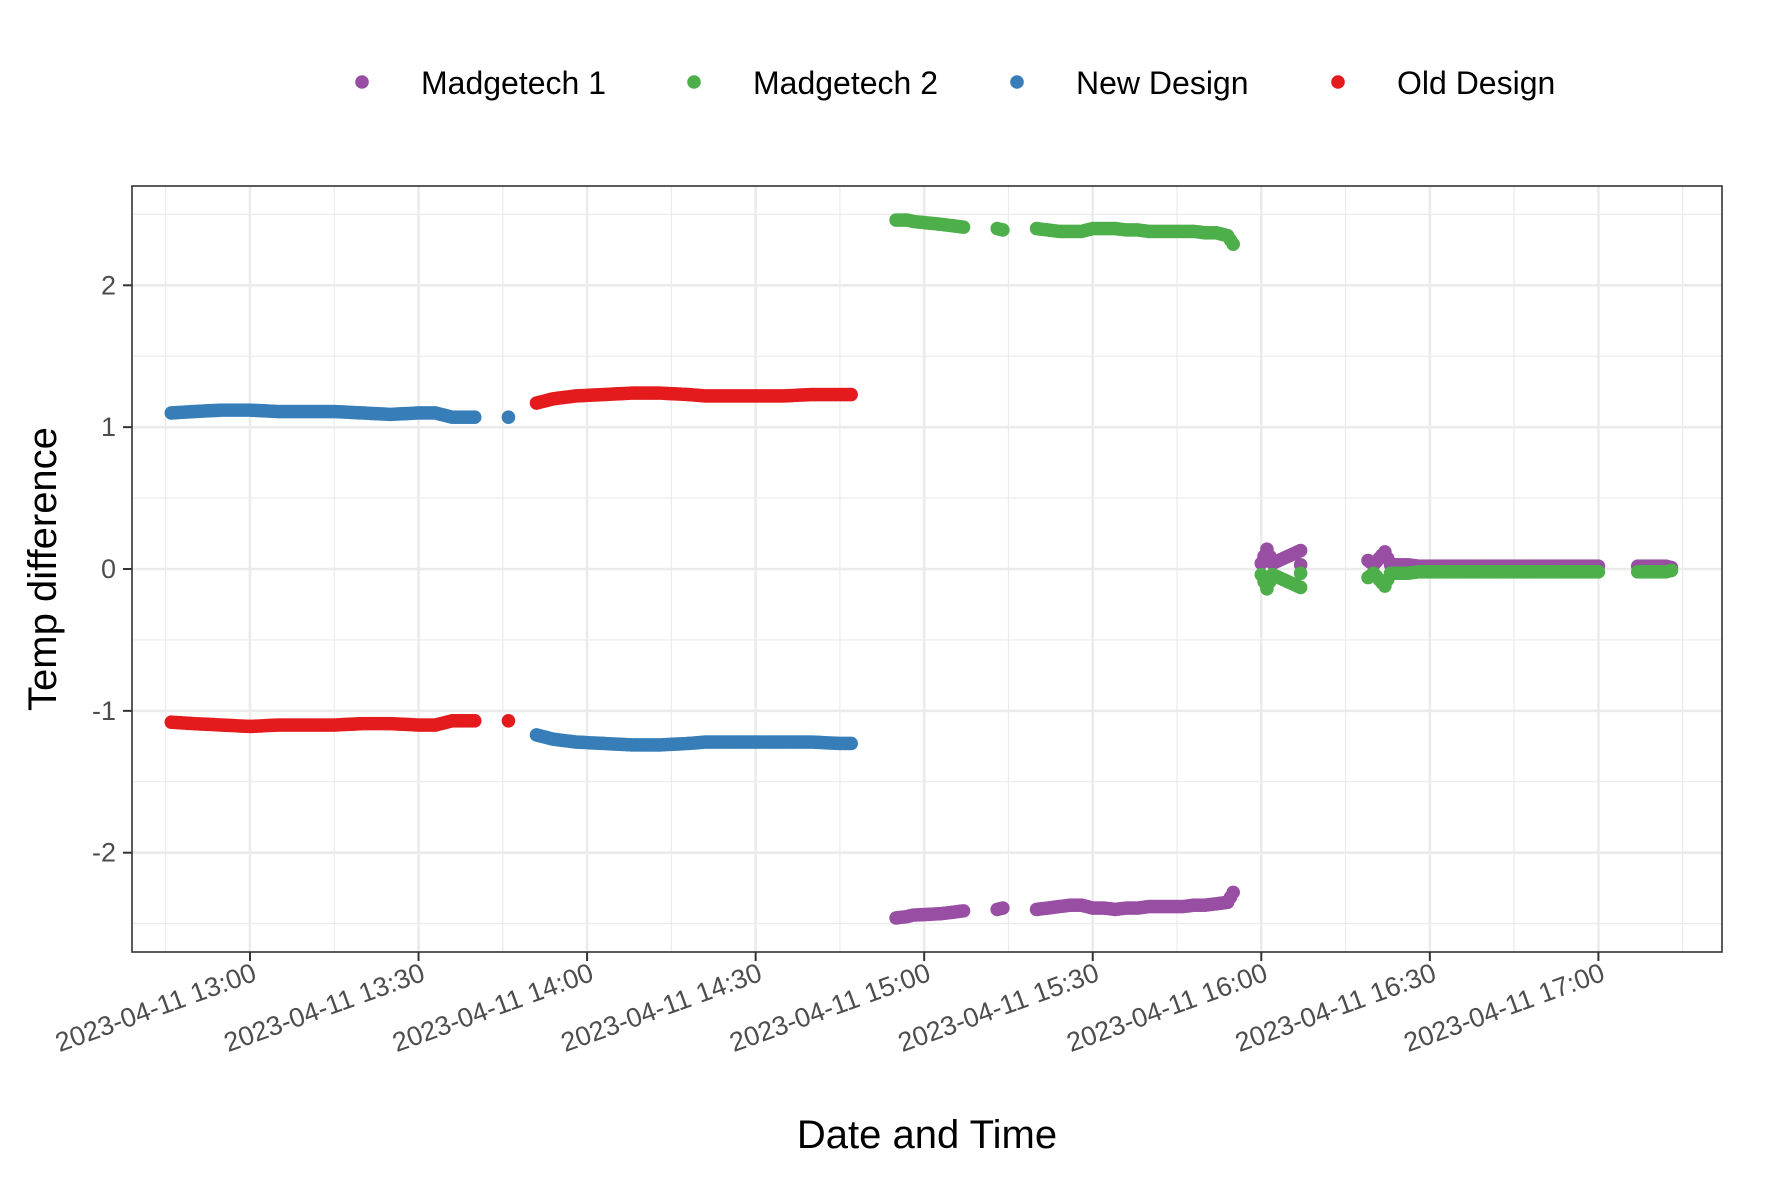  What do you see at coordinates (513, 83) in the screenshot?
I see `legend-label: Madgetech 1` at bounding box center [513, 83].